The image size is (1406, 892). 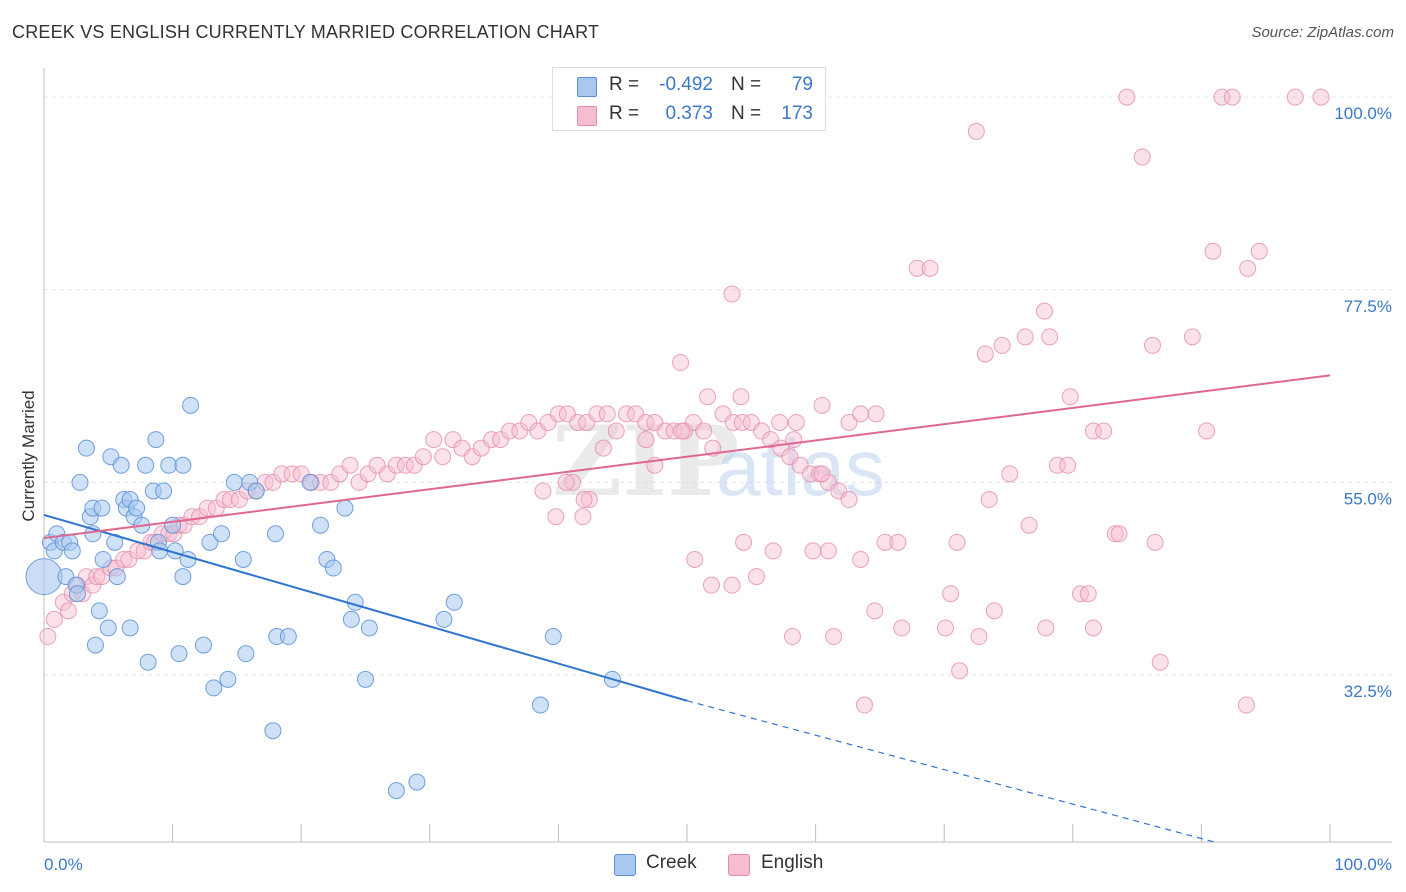 What do you see at coordinates (1368, 691) in the screenshot?
I see `y-tick-label: 32.5%` at bounding box center [1368, 691].